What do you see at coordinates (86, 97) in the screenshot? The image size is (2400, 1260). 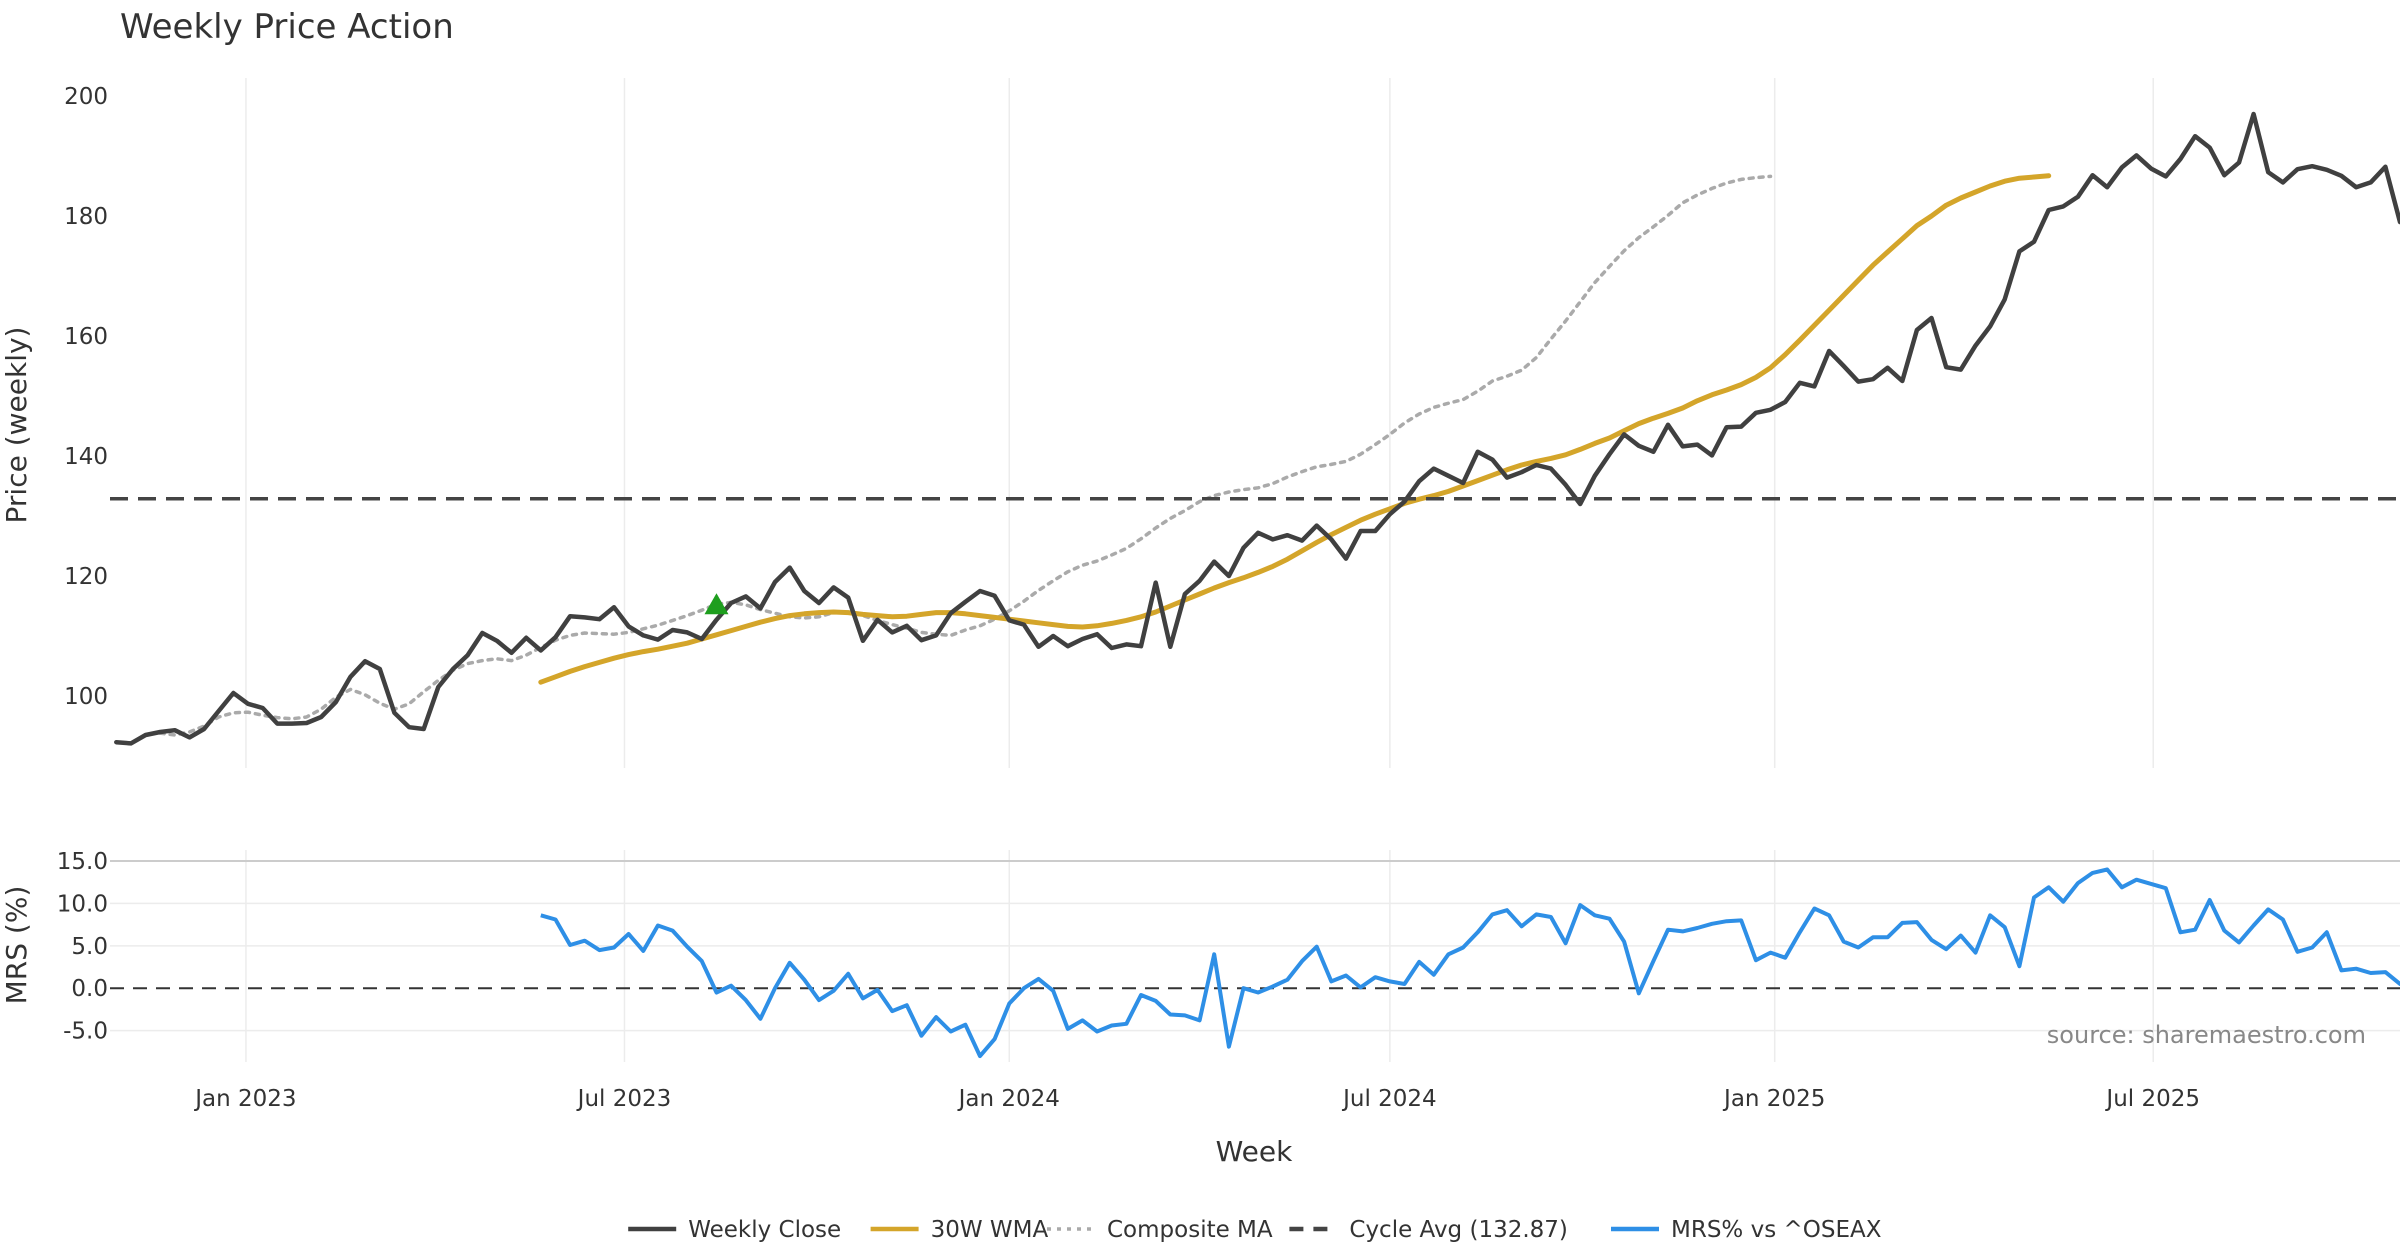 I see `price-y-tick-200: 200` at bounding box center [86, 97].